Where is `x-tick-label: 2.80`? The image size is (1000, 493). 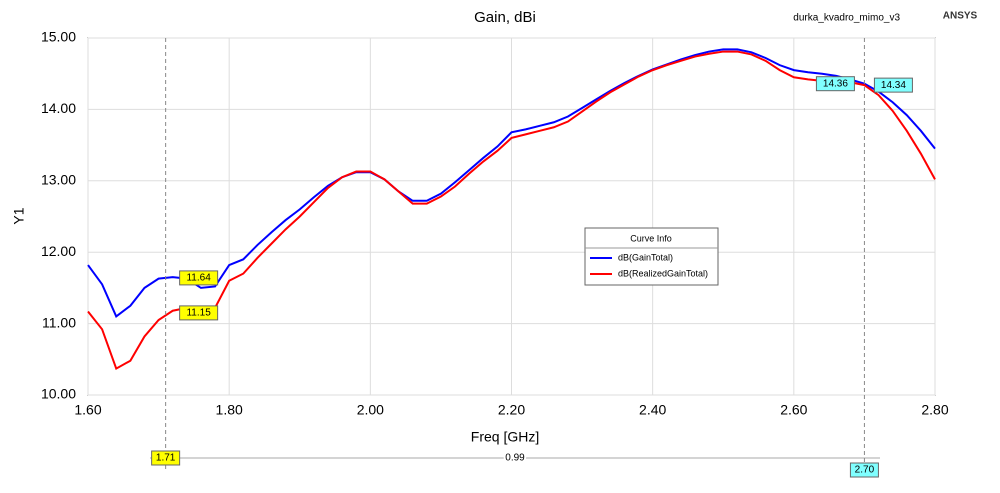
x-tick-label: 2.80 is located at coordinates (934, 410).